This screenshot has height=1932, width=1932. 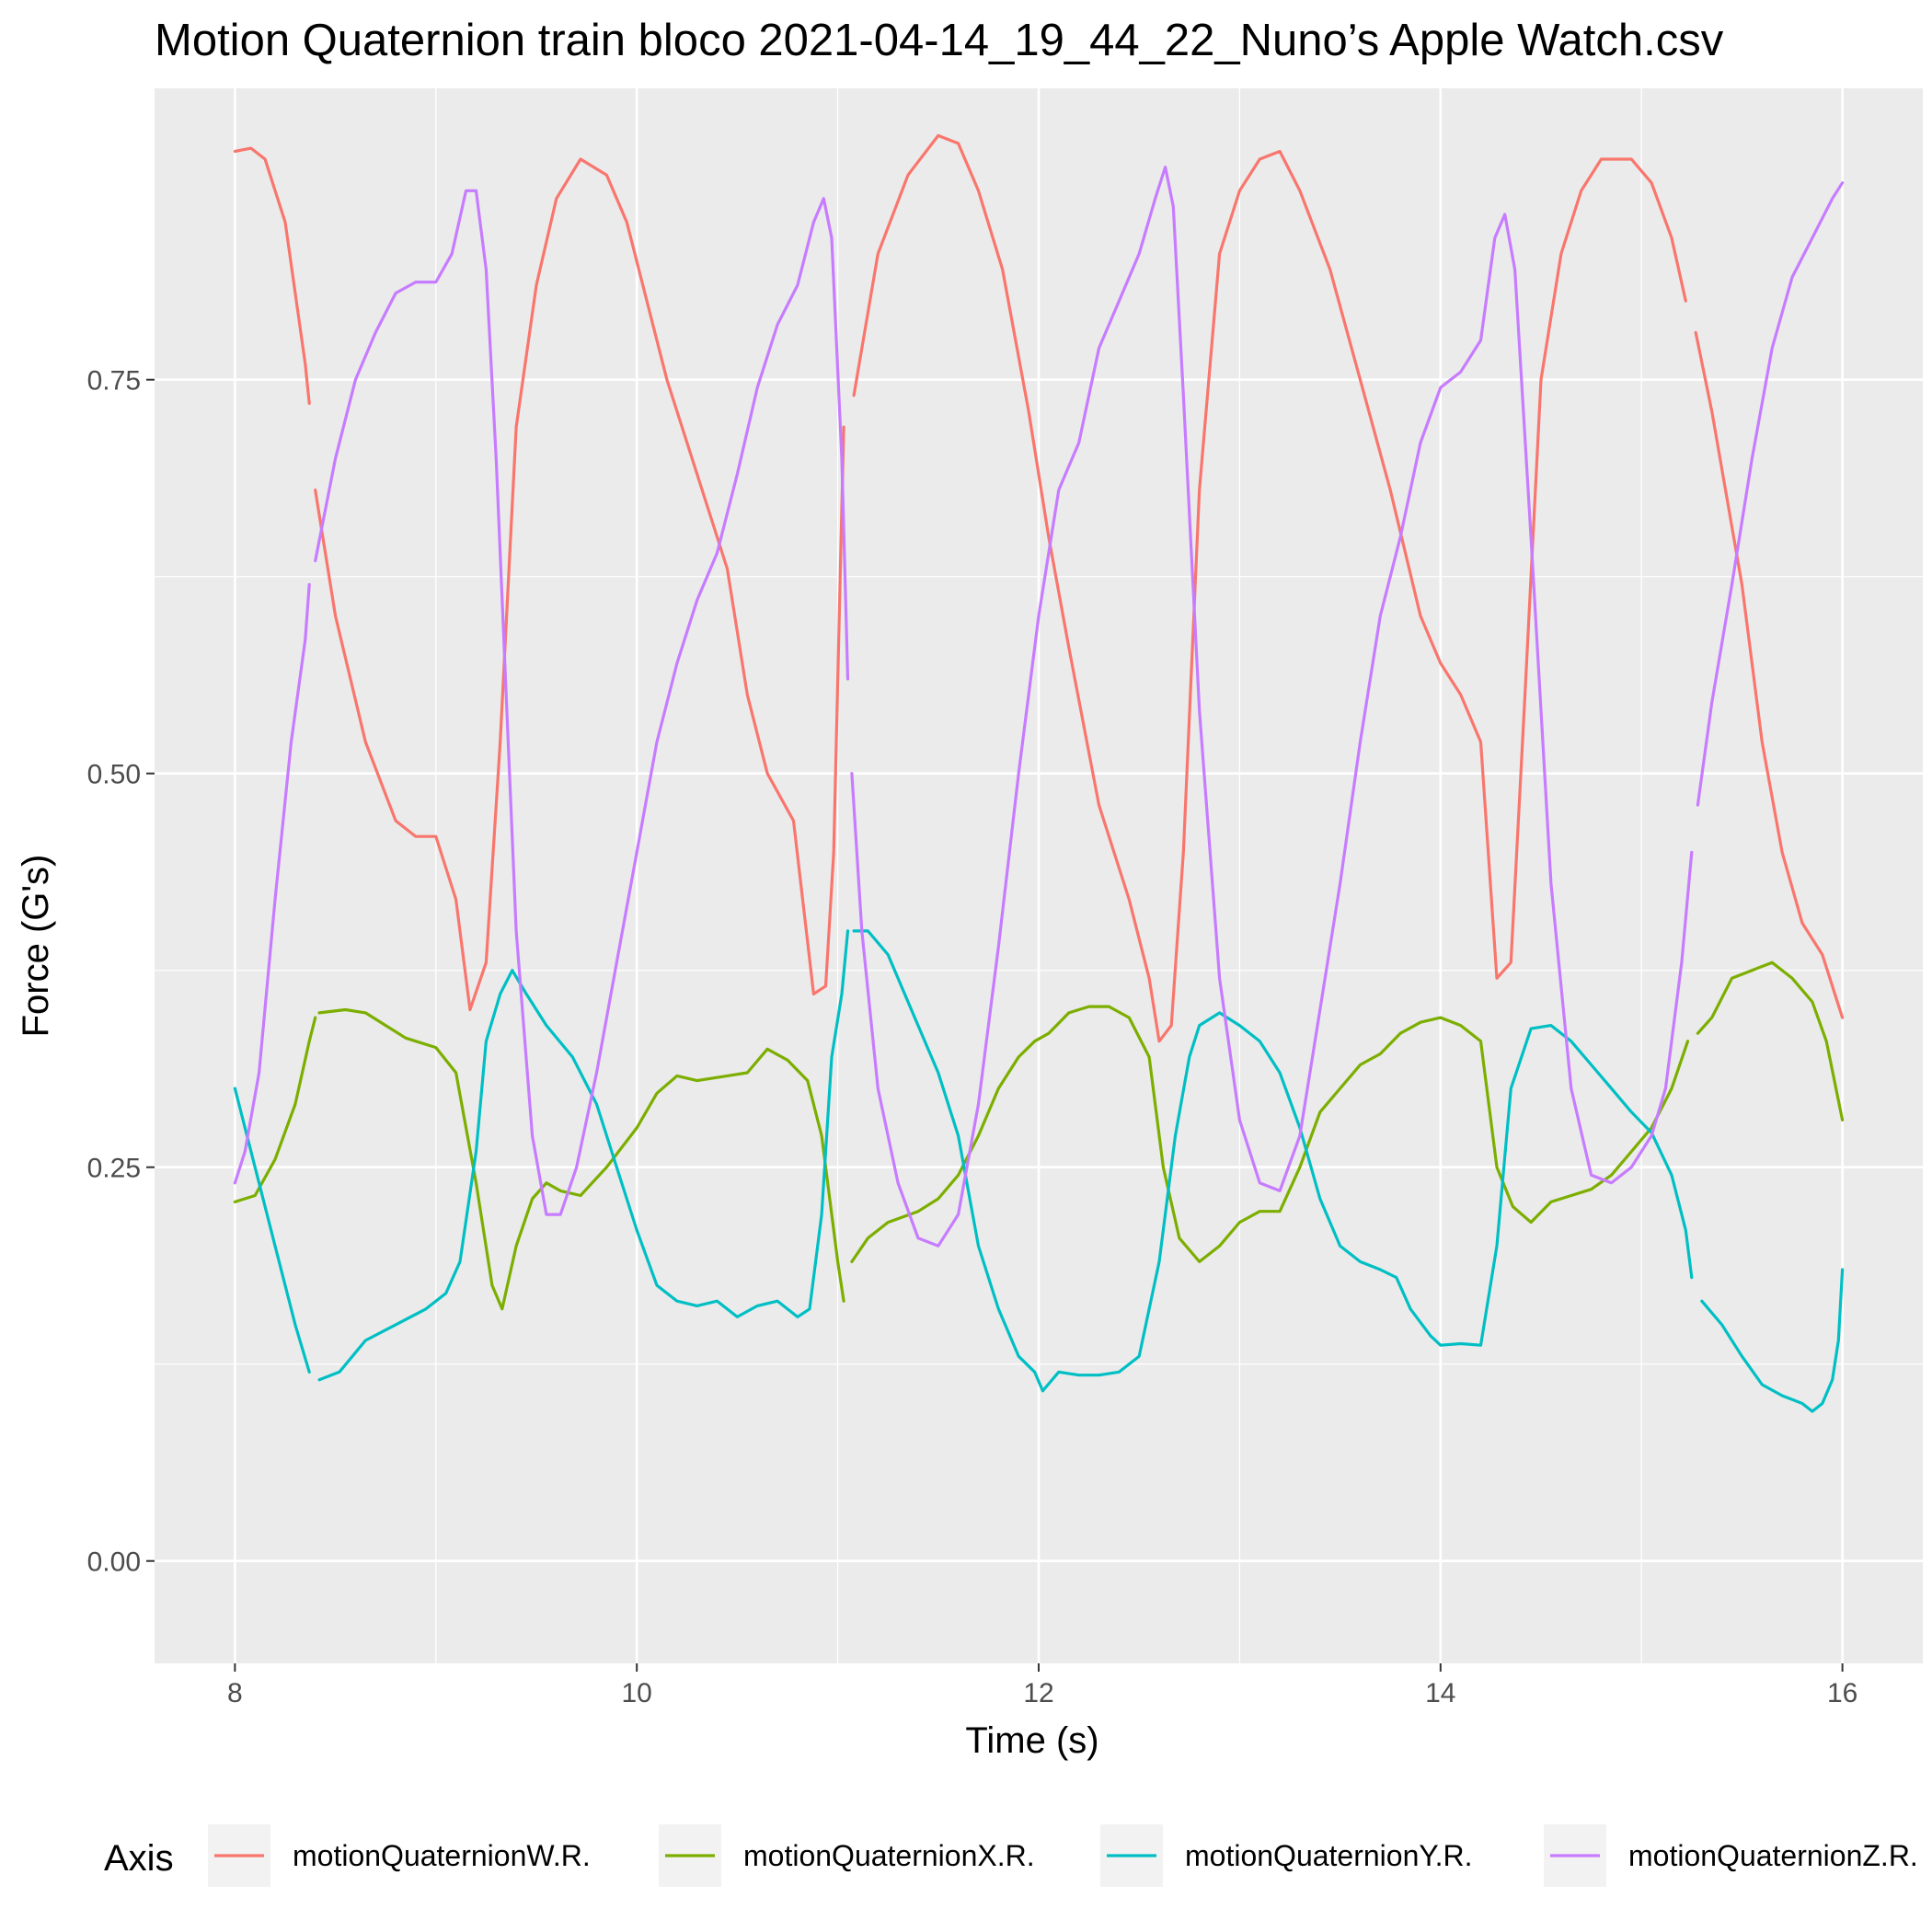 What do you see at coordinates (442, 1855) in the screenshot?
I see `legend-label-1: motionQuaternionW.R.` at bounding box center [442, 1855].